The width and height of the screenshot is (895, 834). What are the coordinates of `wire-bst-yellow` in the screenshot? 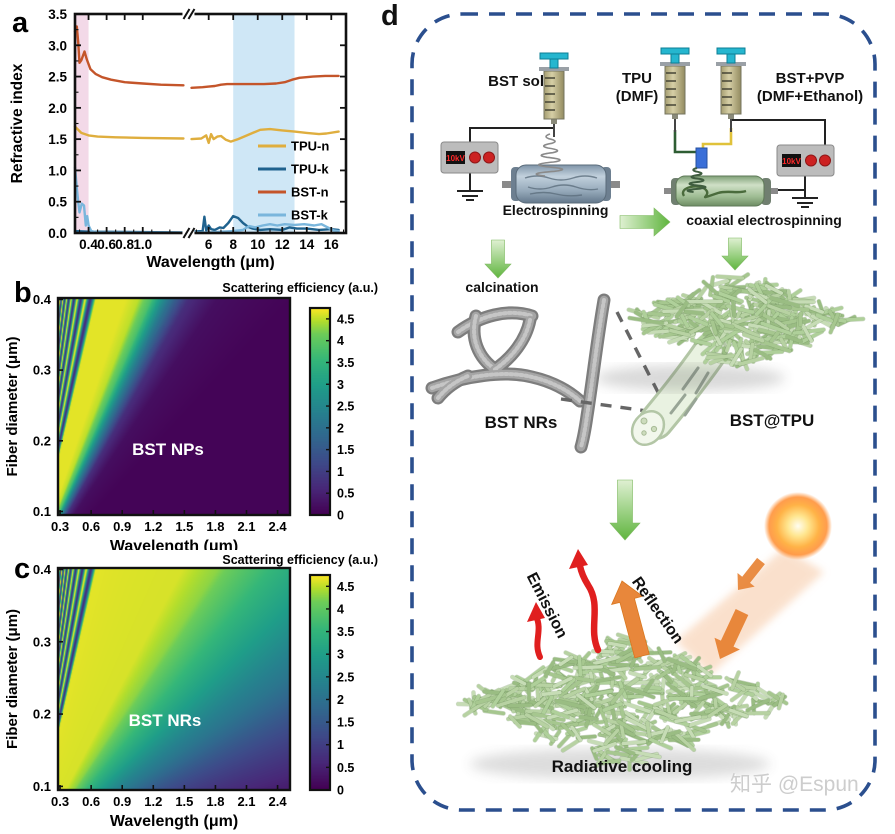 It's located at (717, 139).